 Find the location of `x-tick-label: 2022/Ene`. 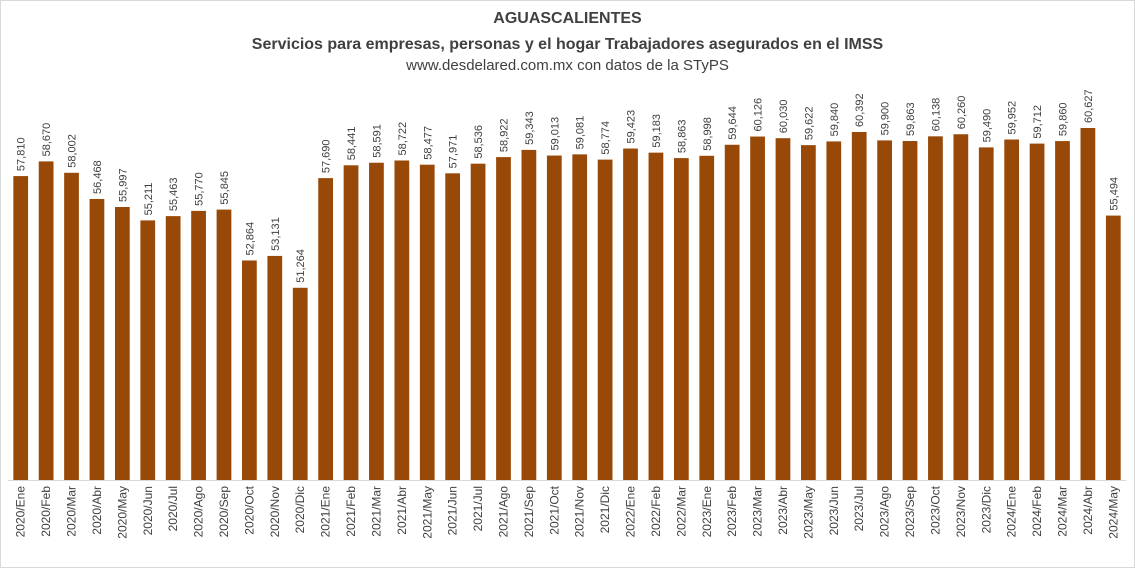

x-tick-label: 2022/Ene is located at coordinates (631, 512).